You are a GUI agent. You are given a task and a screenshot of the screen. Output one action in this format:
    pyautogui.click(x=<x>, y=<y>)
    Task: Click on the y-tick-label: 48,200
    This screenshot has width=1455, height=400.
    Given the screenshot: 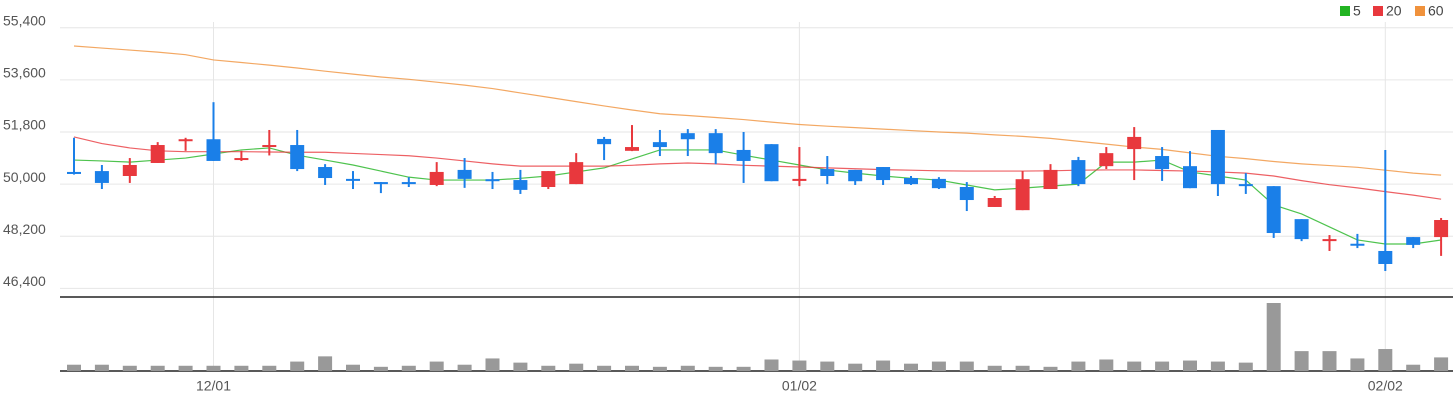 What is the action you would take?
    pyautogui.click(x=24, y=229)
    